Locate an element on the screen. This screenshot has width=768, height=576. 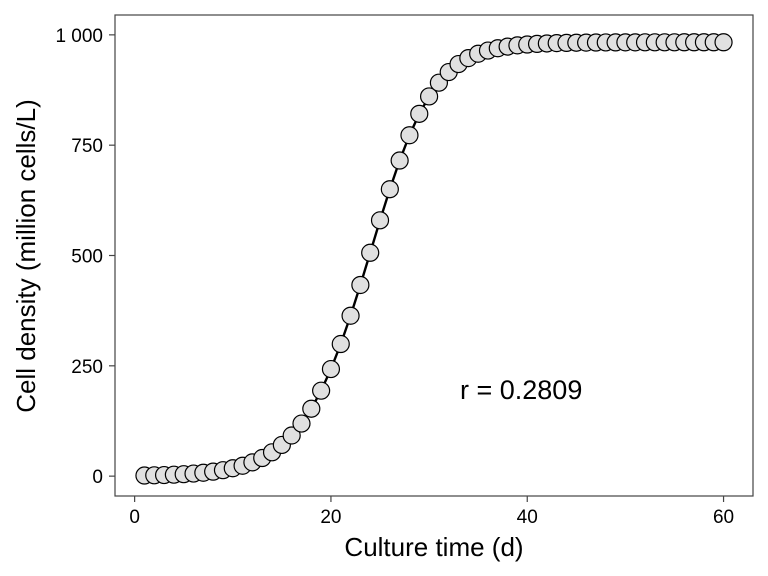
y-tick-label: 500 is located at coordinates (87, 257).